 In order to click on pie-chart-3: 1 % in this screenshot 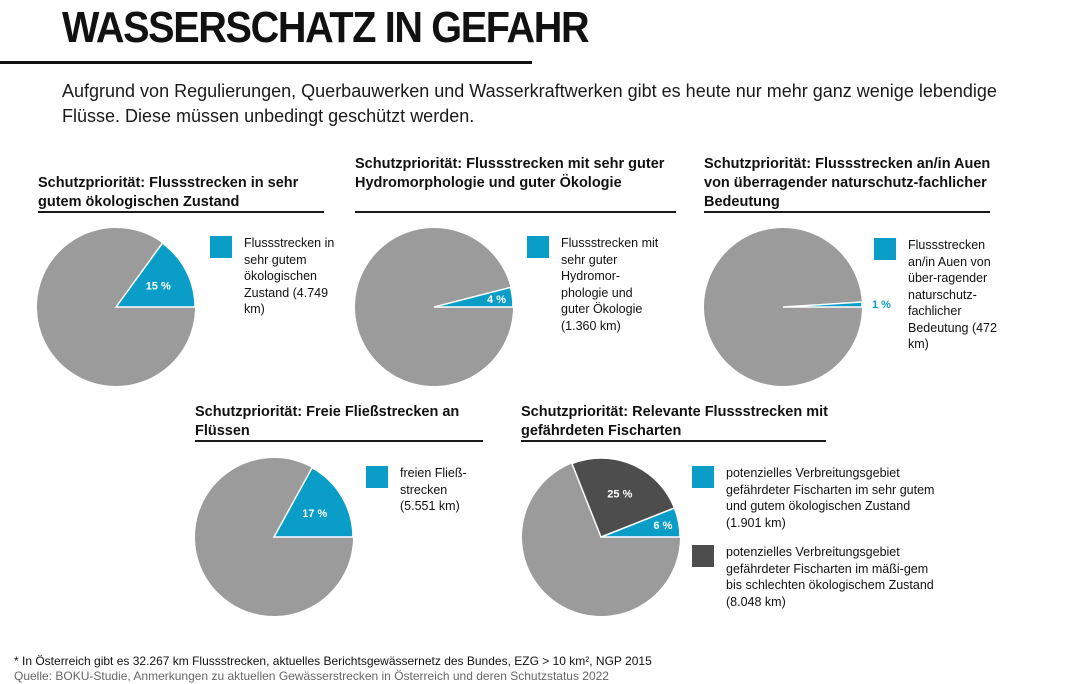, I will do `click(797, 307)`.